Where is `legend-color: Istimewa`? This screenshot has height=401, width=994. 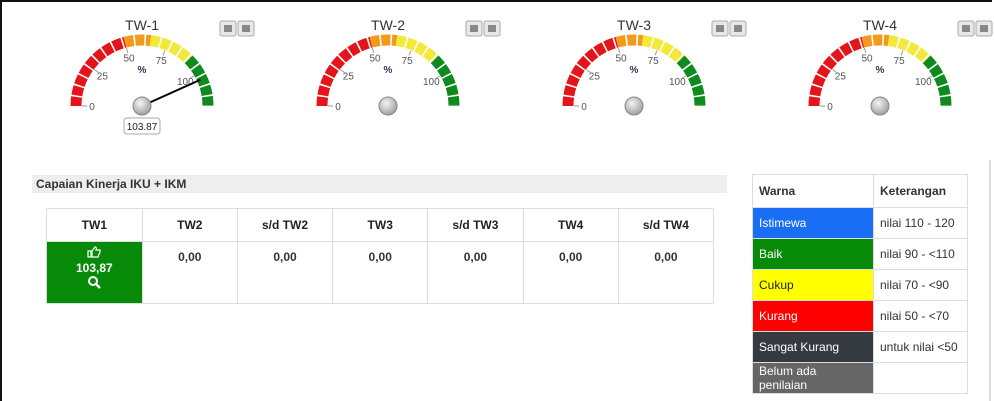 legend-color: Istimewa is located at coordinates (813, 223).